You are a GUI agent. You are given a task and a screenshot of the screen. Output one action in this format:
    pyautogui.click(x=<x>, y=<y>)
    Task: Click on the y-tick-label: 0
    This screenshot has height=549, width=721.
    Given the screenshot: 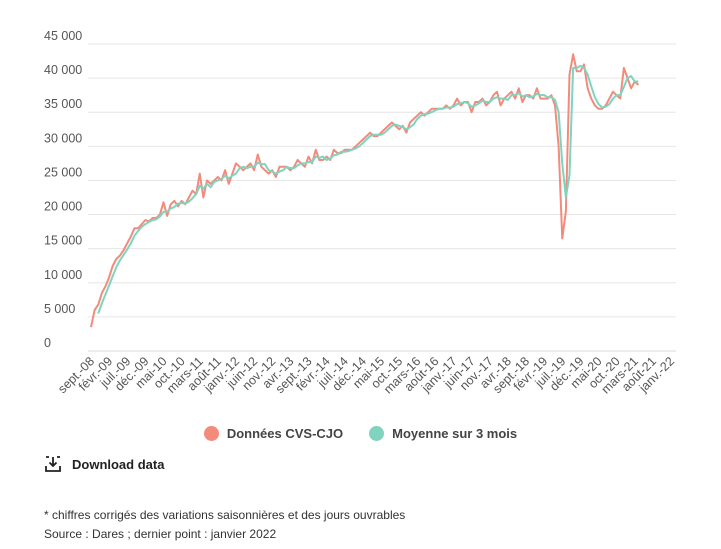 What is the action you would take?
    pyautogui.click(x=47, y=343)
    